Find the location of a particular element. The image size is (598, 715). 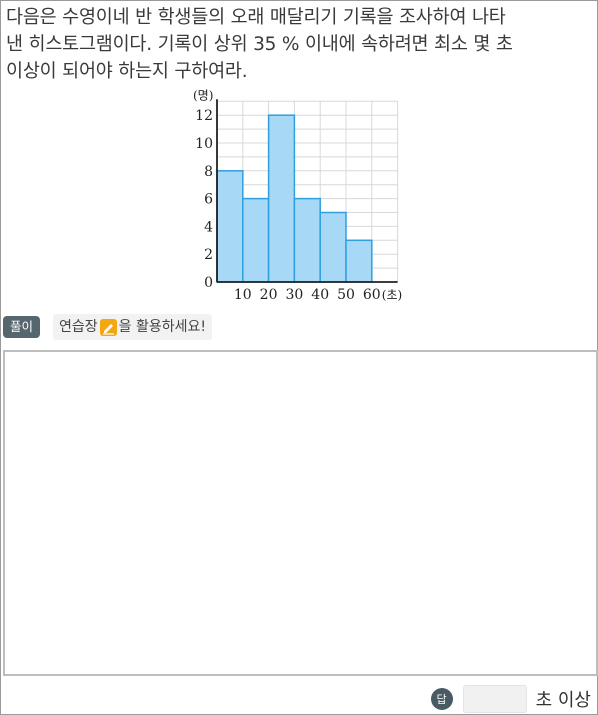

answer-input is located at coordinates (494, 699).